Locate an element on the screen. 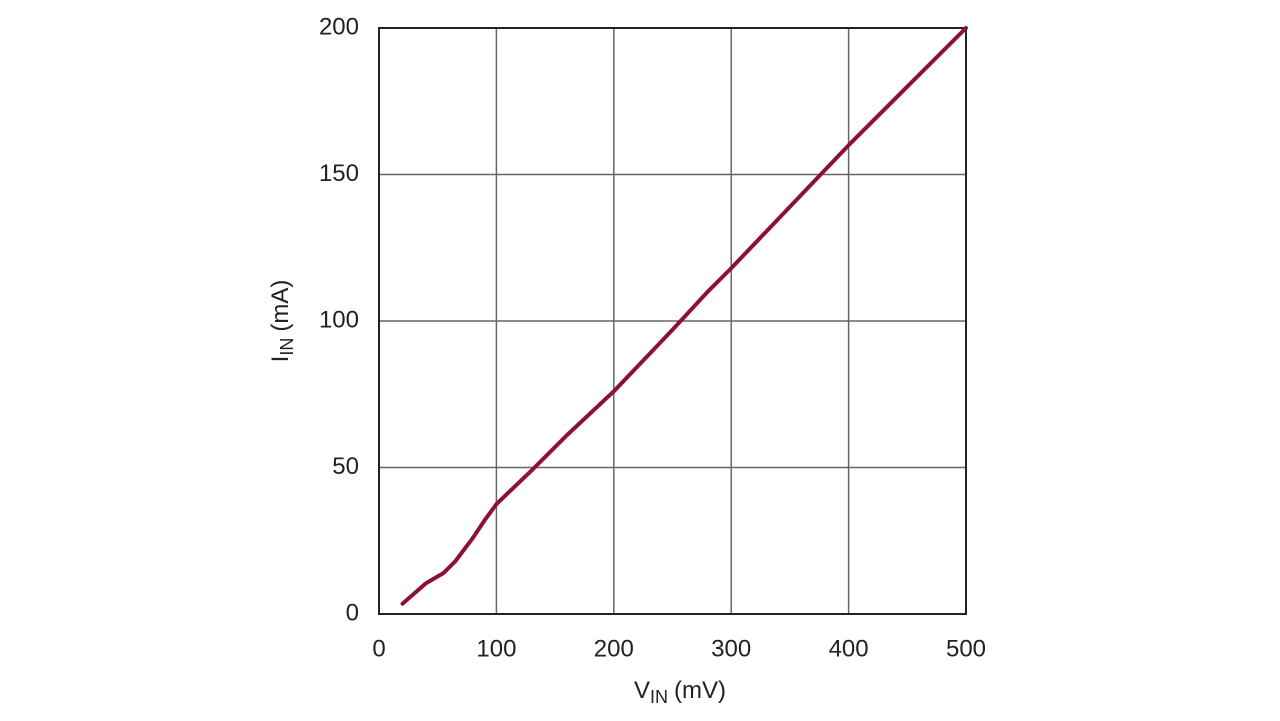 This screenshot has width=1280, height=721. x-tick-label: 400 is located at coordinates (849, 648).